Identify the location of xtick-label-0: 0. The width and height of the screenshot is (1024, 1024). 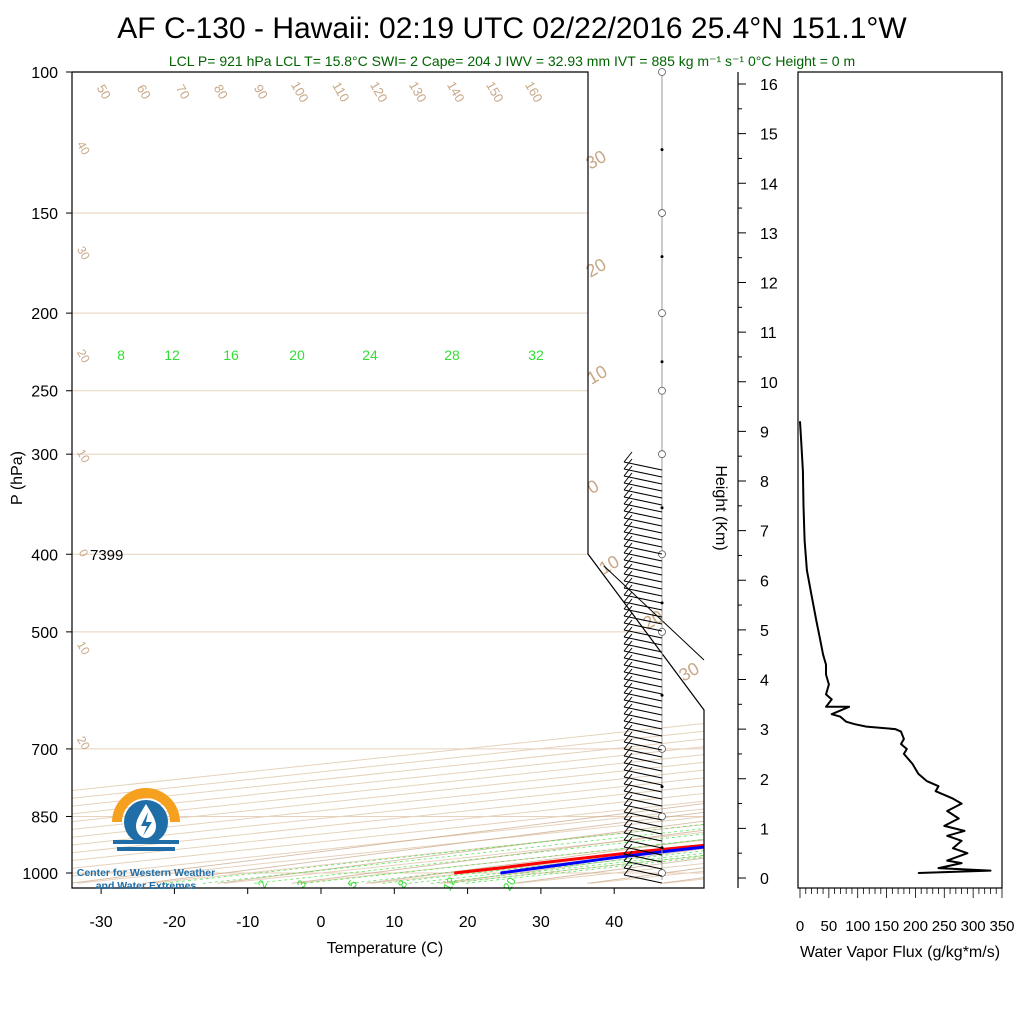
(321, 922).